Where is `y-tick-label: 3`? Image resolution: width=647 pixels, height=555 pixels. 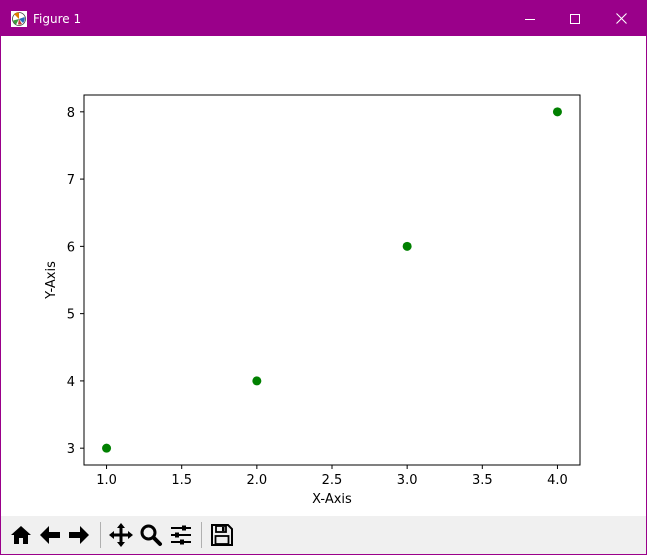 y-tick-label: 3 is located at coordinates (71, 449).